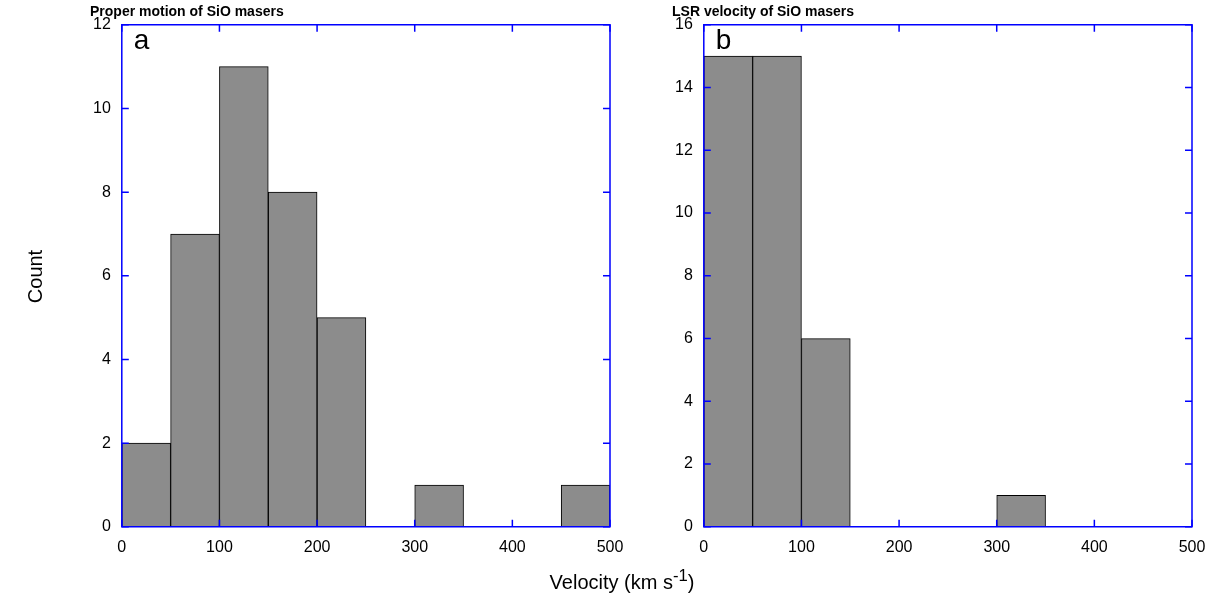 This screenshot has width=1228, height=606. I want to click on annotation: b, so click(723, 39).